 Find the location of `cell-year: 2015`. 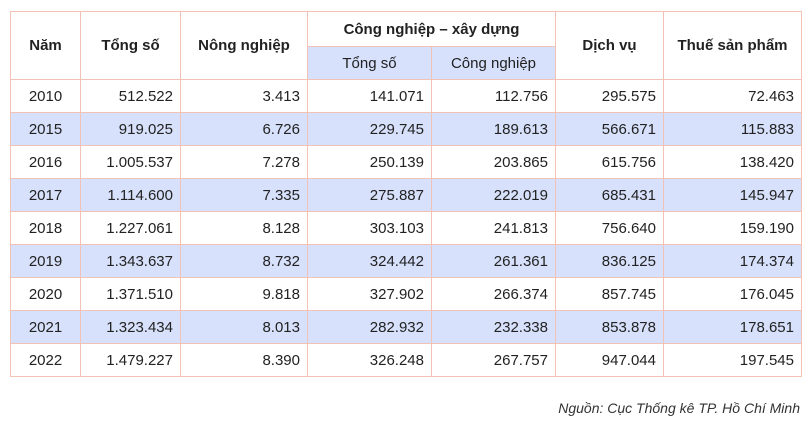

cell-year: 2015 is located at coordinates (45, 129).